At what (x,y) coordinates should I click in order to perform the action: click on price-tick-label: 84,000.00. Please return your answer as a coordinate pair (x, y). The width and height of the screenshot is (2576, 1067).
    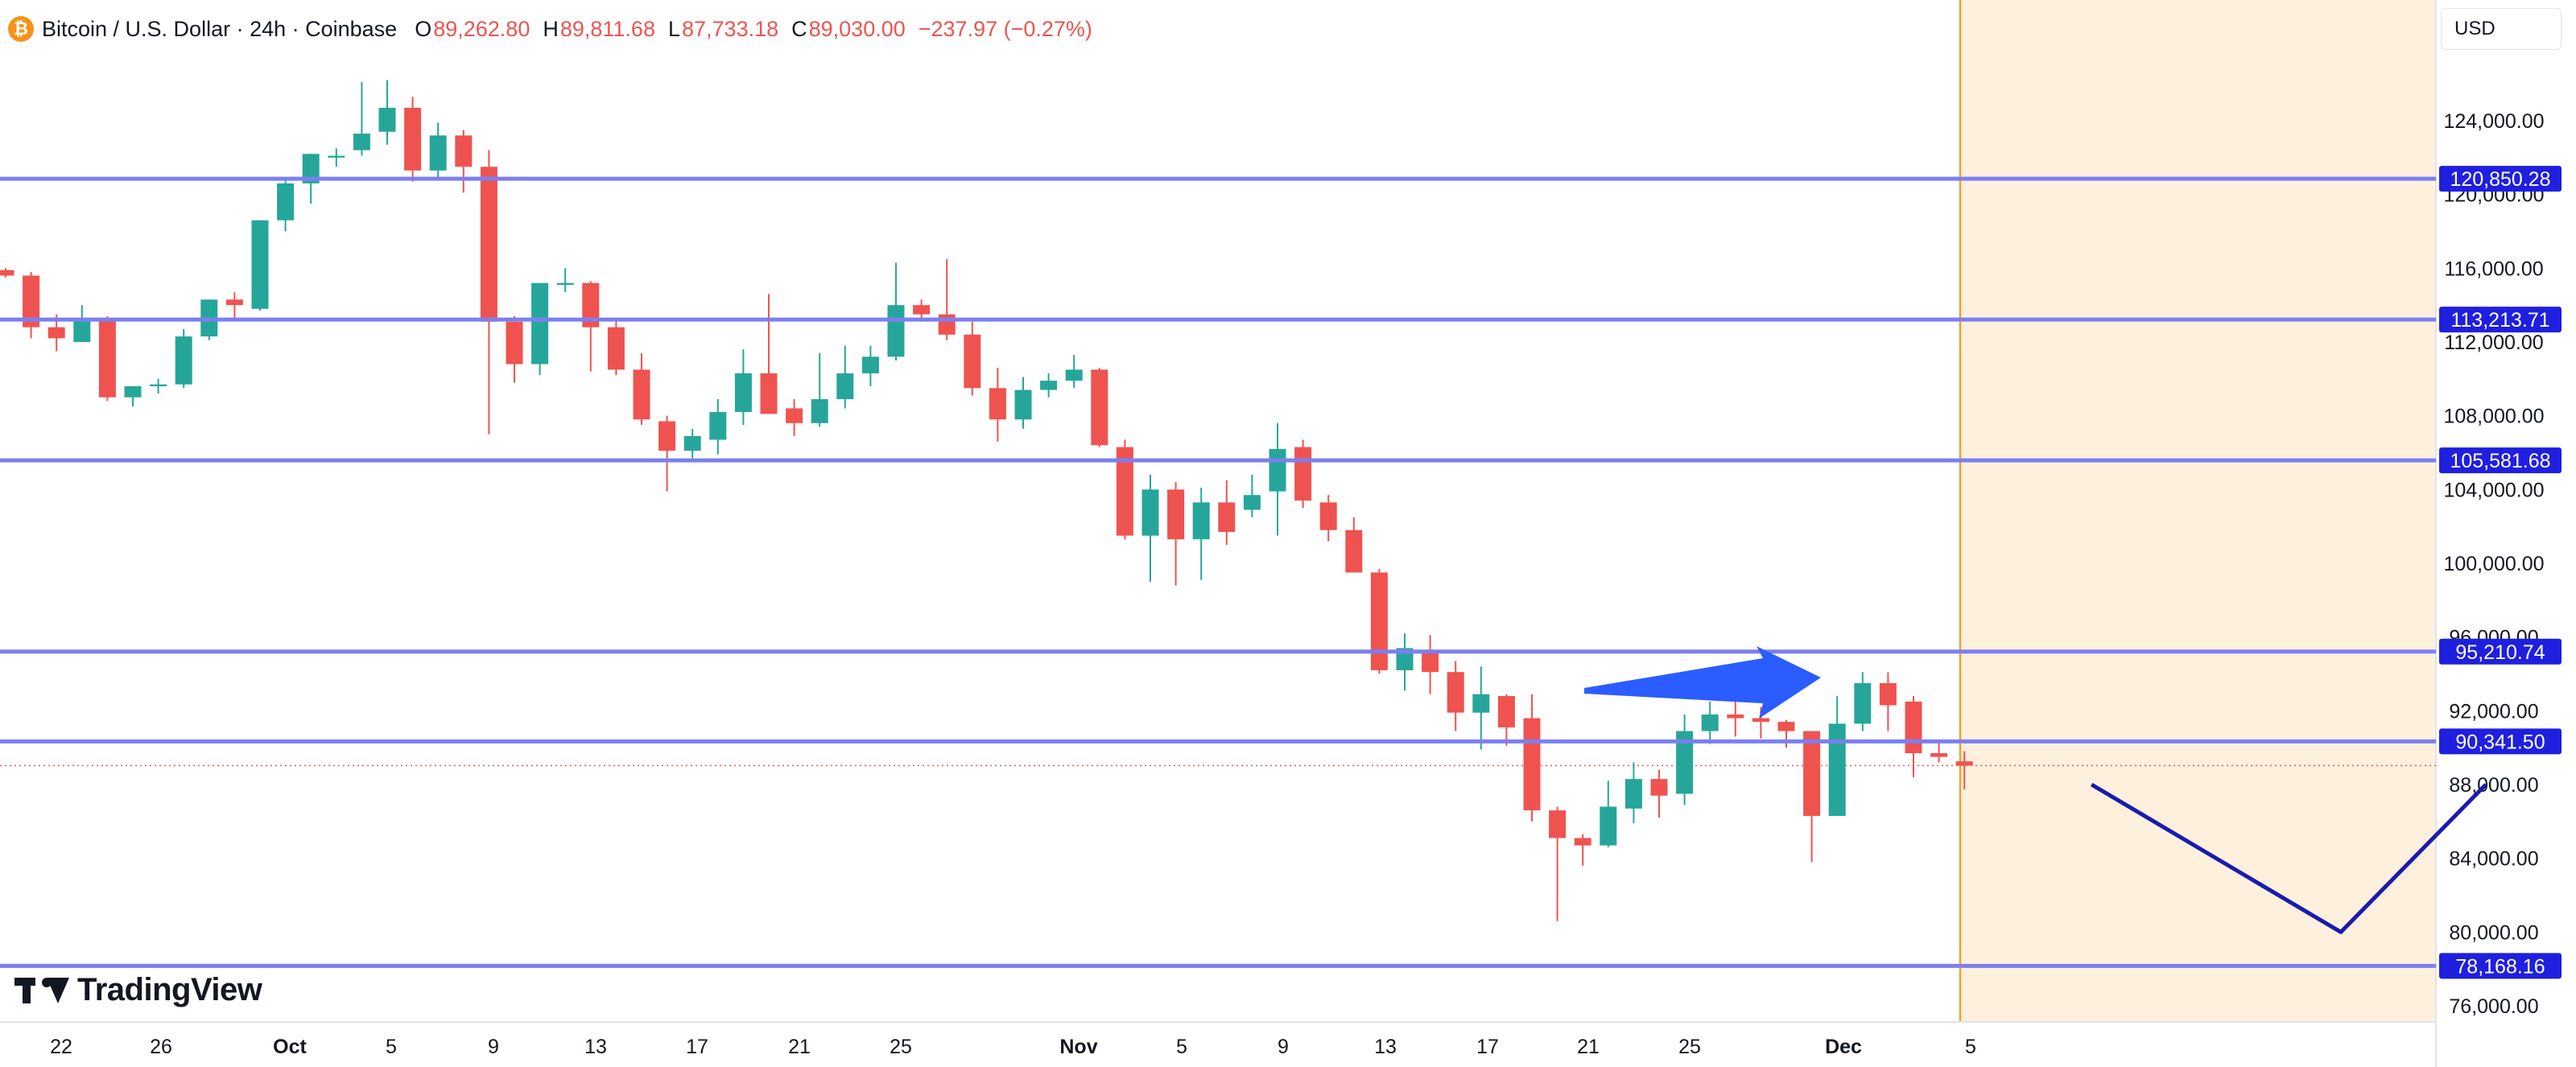
    Looking at the image, I should click on (2493, 859).